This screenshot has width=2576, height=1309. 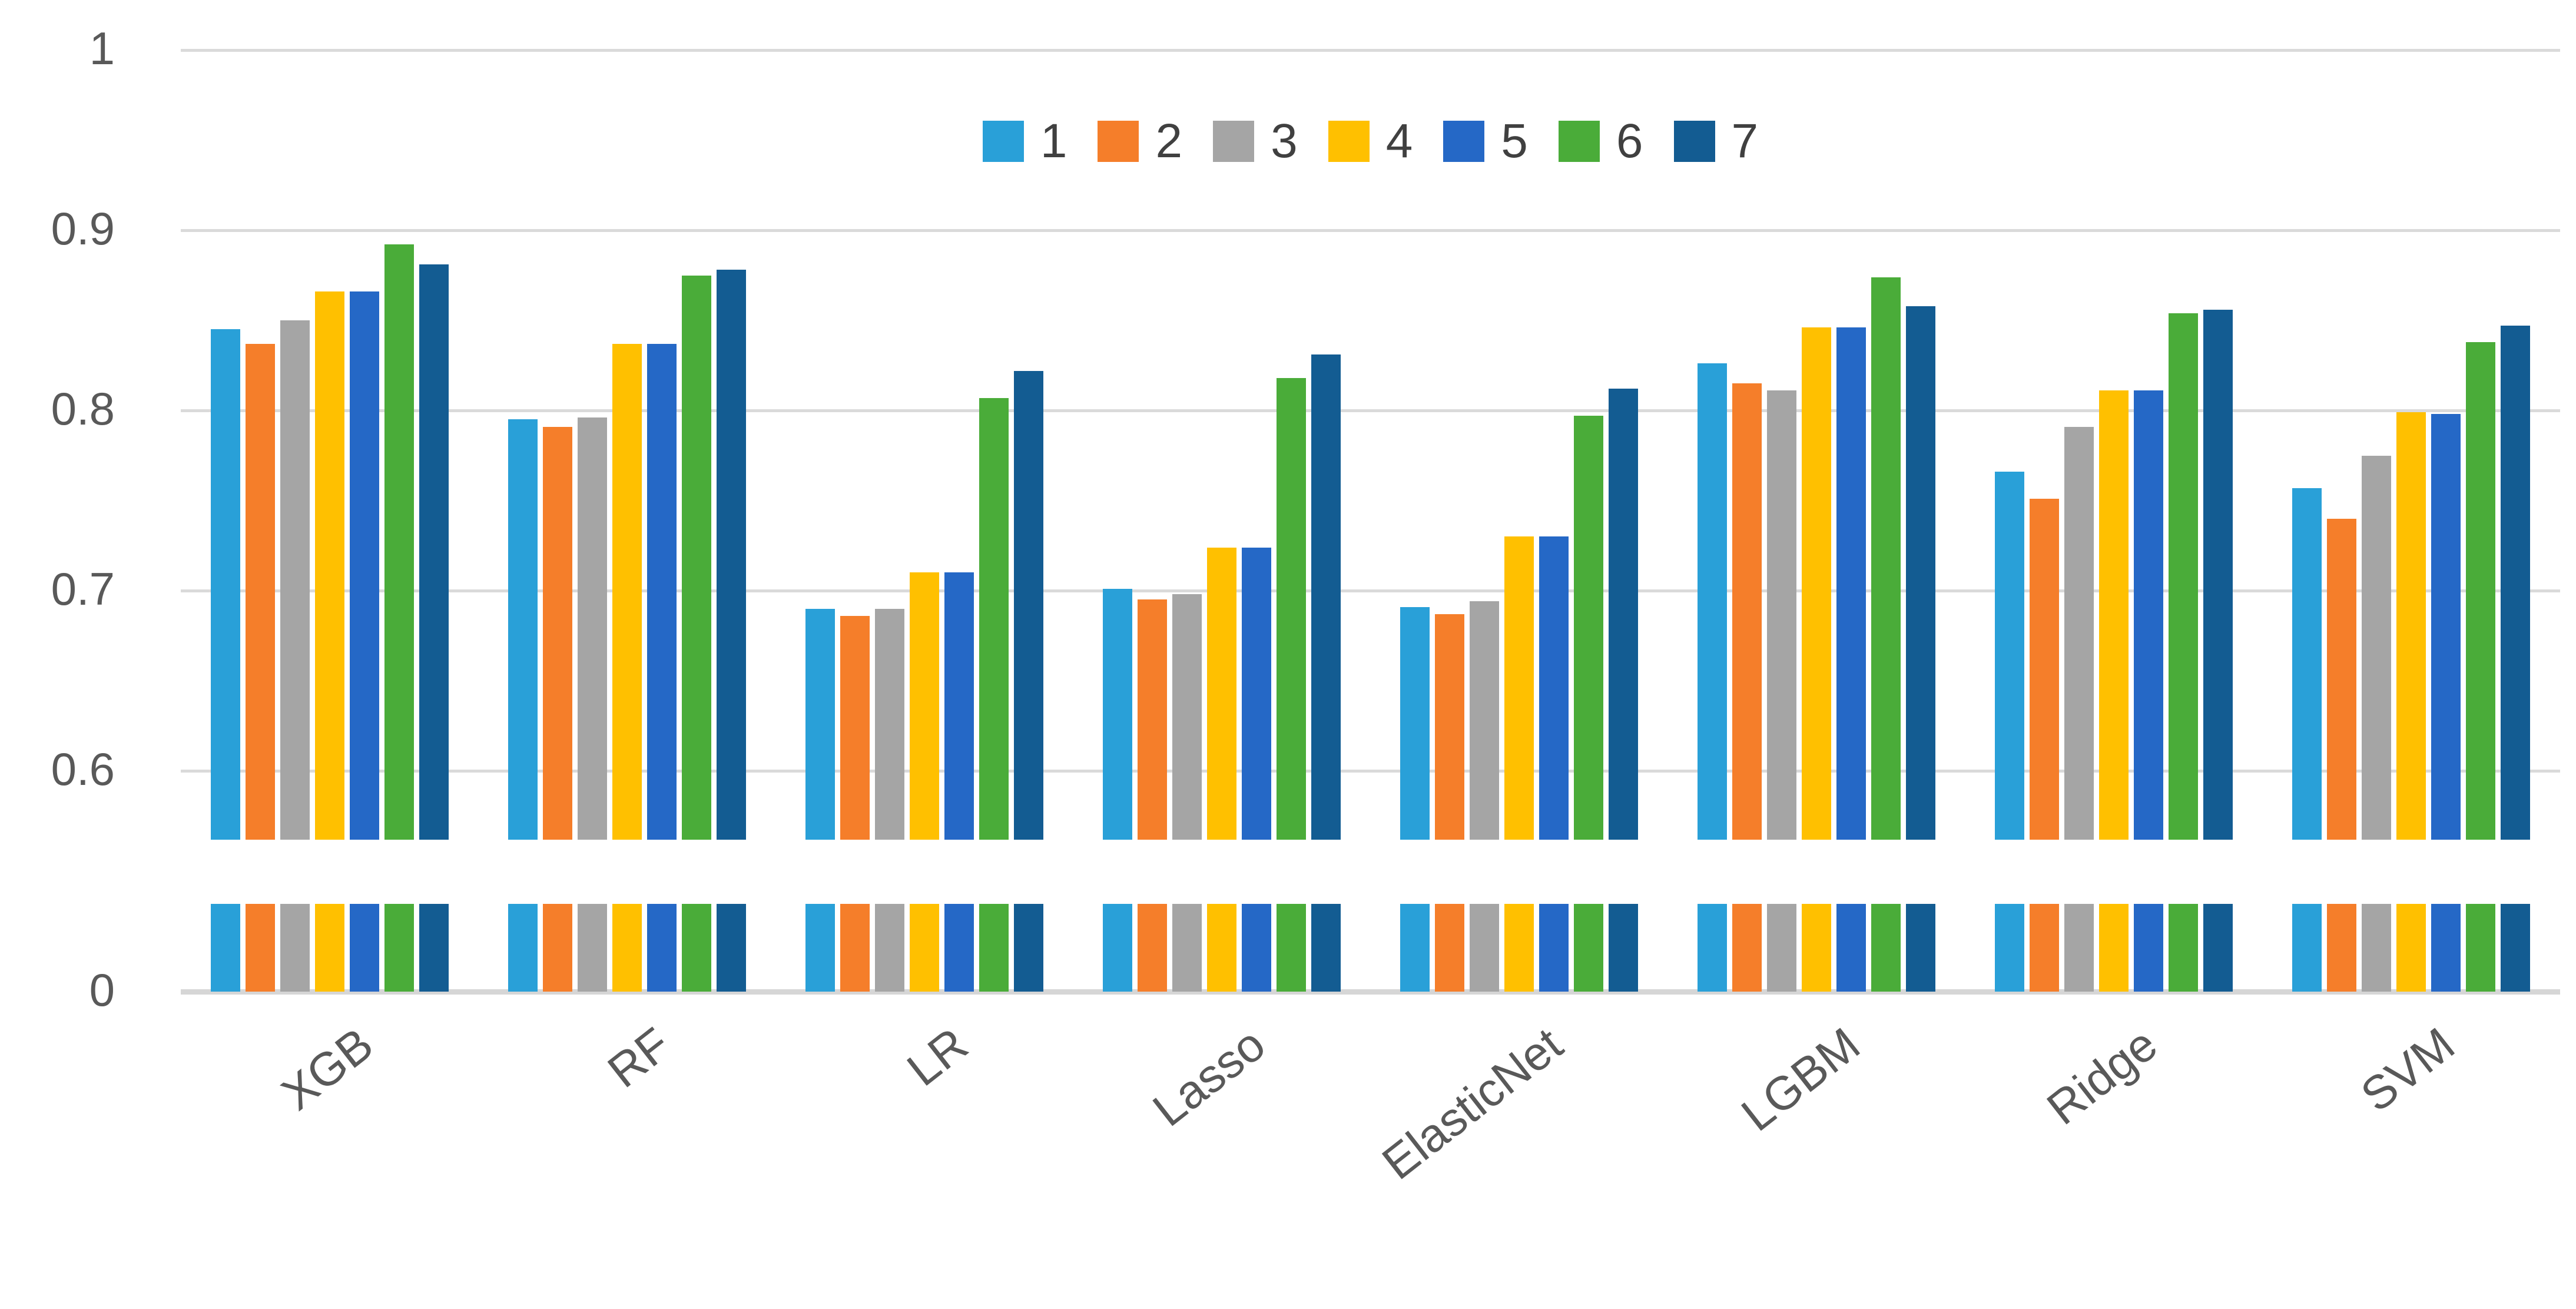 I want to click on x-axis-line, so click(x=1370, y=992).